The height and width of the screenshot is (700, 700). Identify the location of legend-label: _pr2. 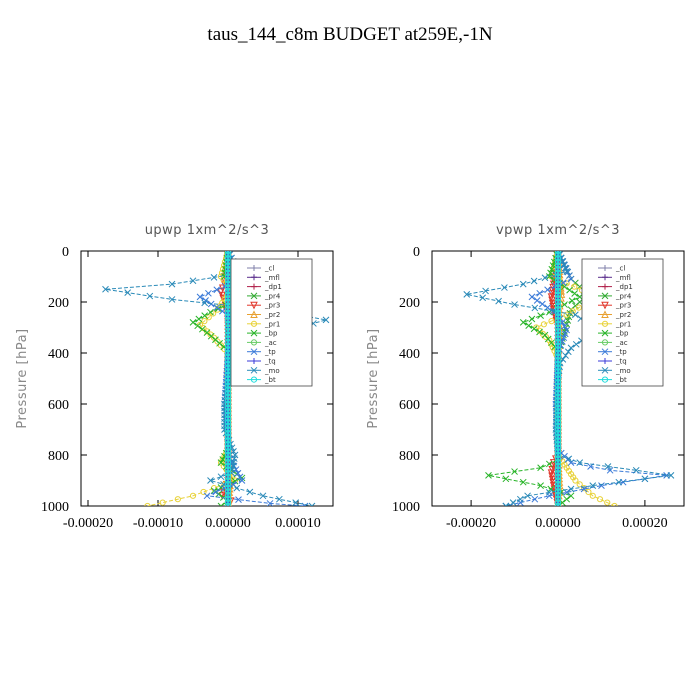
(623, 315).